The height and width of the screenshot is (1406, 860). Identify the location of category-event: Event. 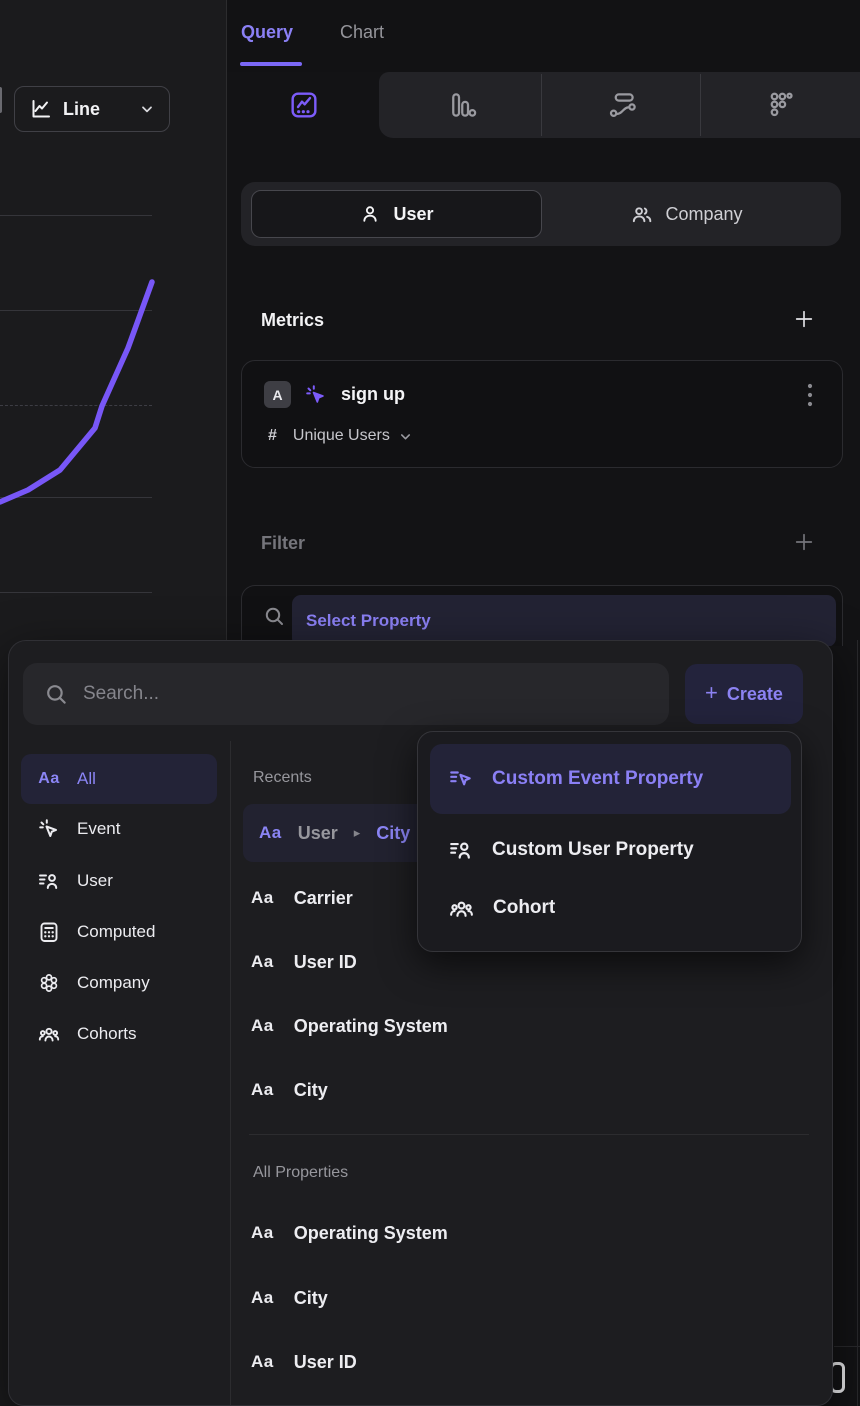
(119, 829).